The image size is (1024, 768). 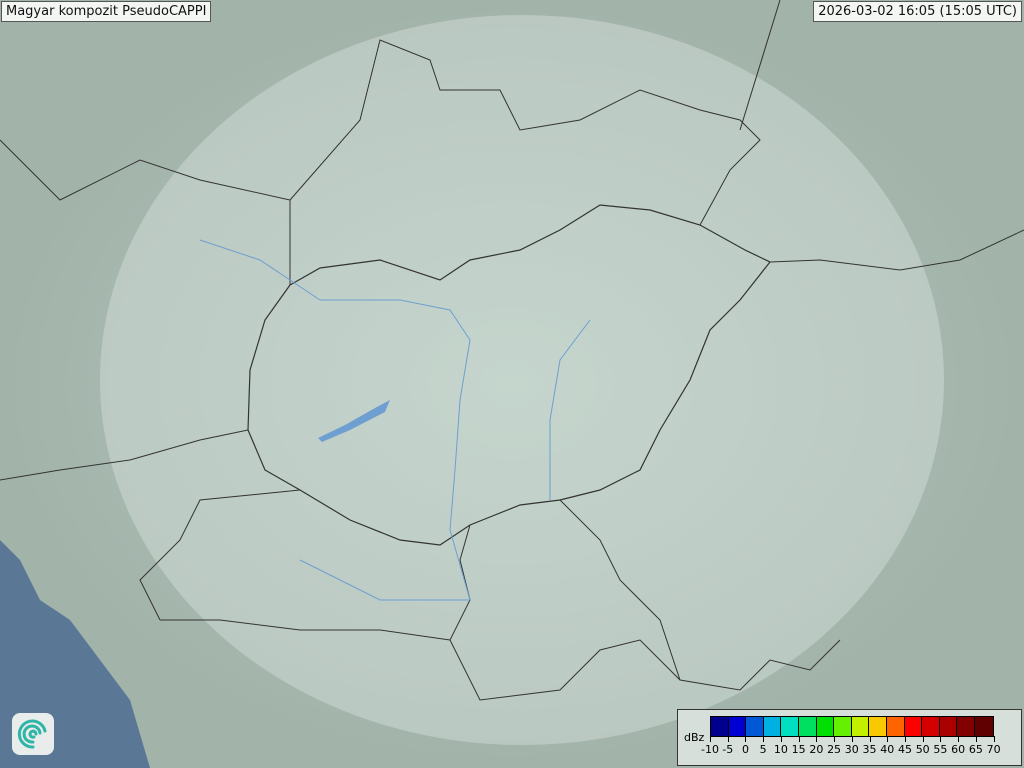 I want to click on legend-ticks: -10 -5 0 5 10 15 20 25 30 35 40 45 50 55 60 65 70, so click(x=858, y=749).